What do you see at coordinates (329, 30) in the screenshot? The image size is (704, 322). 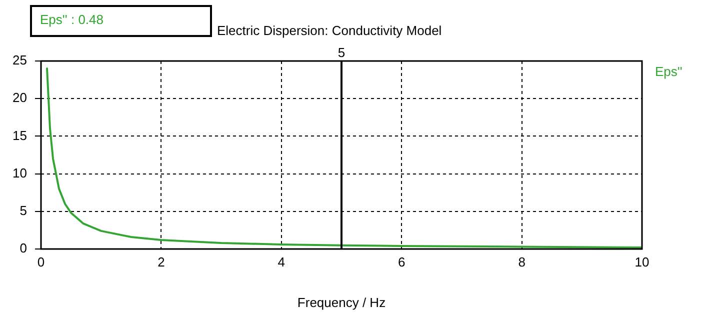 I see `chart-title: Electric Dispersion: Conductivity Model` at bounding box center [329, 30].